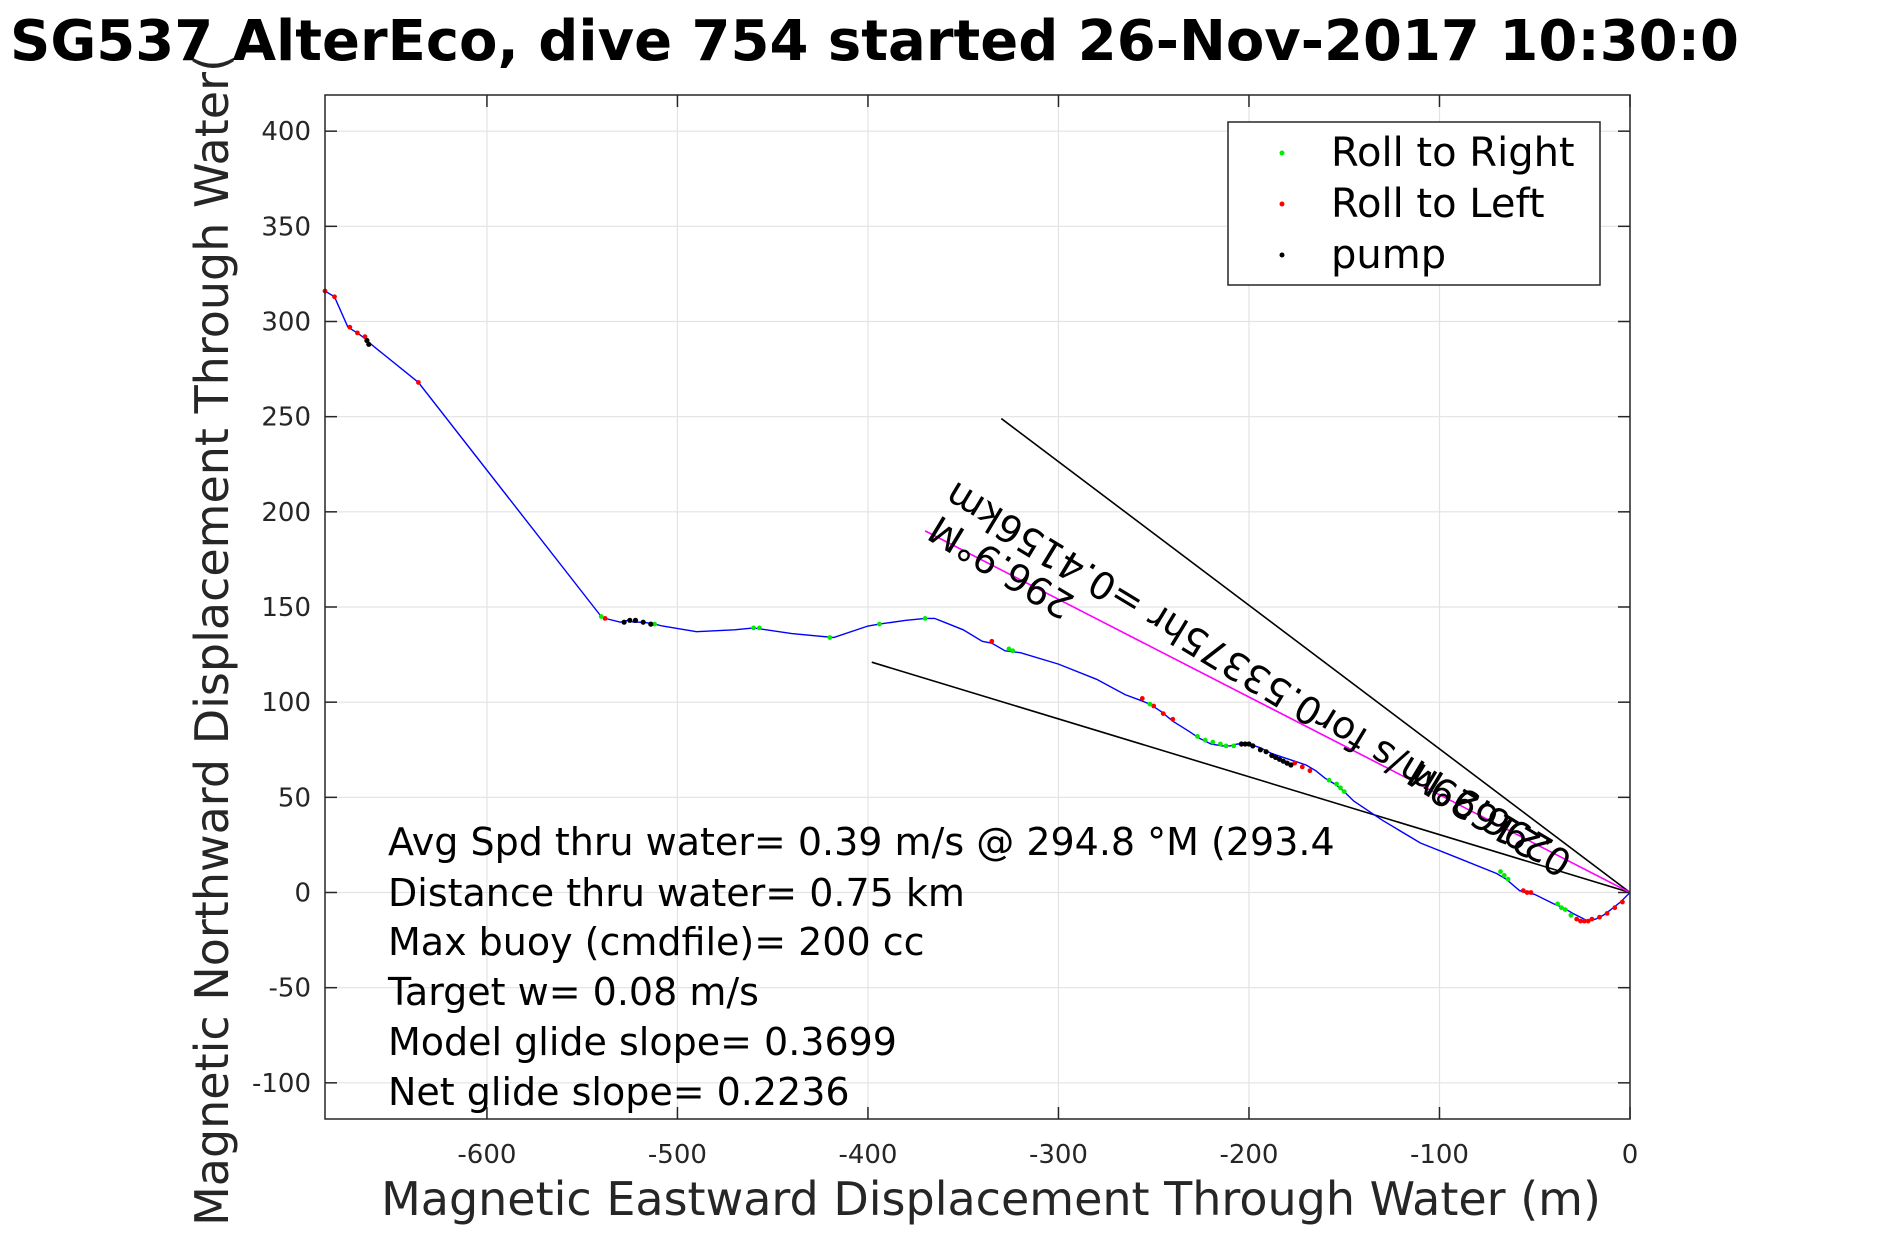 Image resolution: width=1890 pixels, height=1260 pixels. What do you see at coordinates (294, 798) in the screenshot?
I see `y-tick-label: 50` at bounding box center [294, 798].